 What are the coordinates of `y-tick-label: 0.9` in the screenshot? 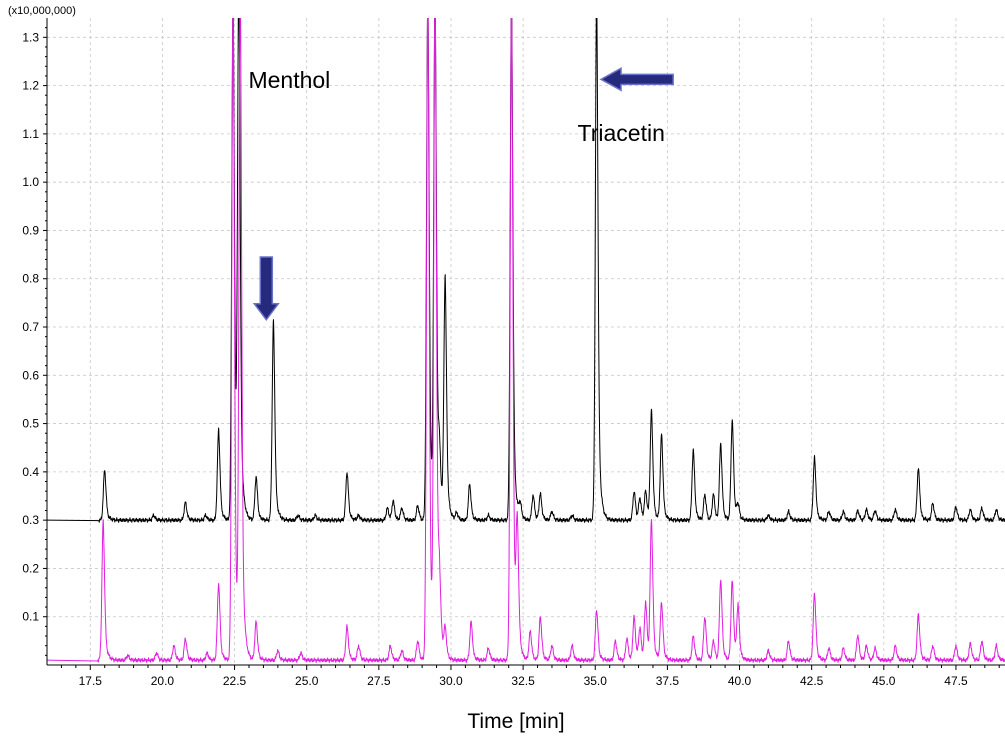 It's located at (30, 230).